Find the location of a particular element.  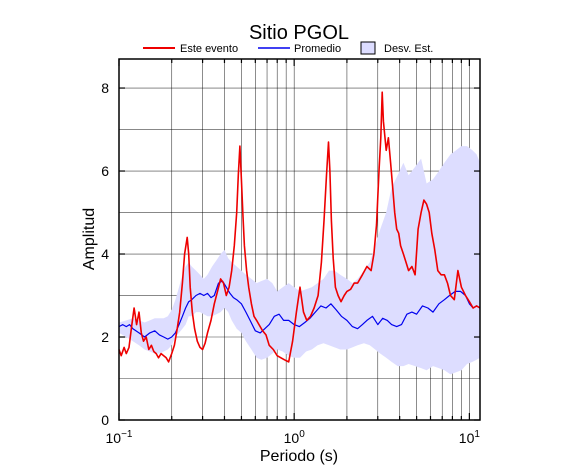

y-tick-label: 8 is located at coordinates (105, 88).